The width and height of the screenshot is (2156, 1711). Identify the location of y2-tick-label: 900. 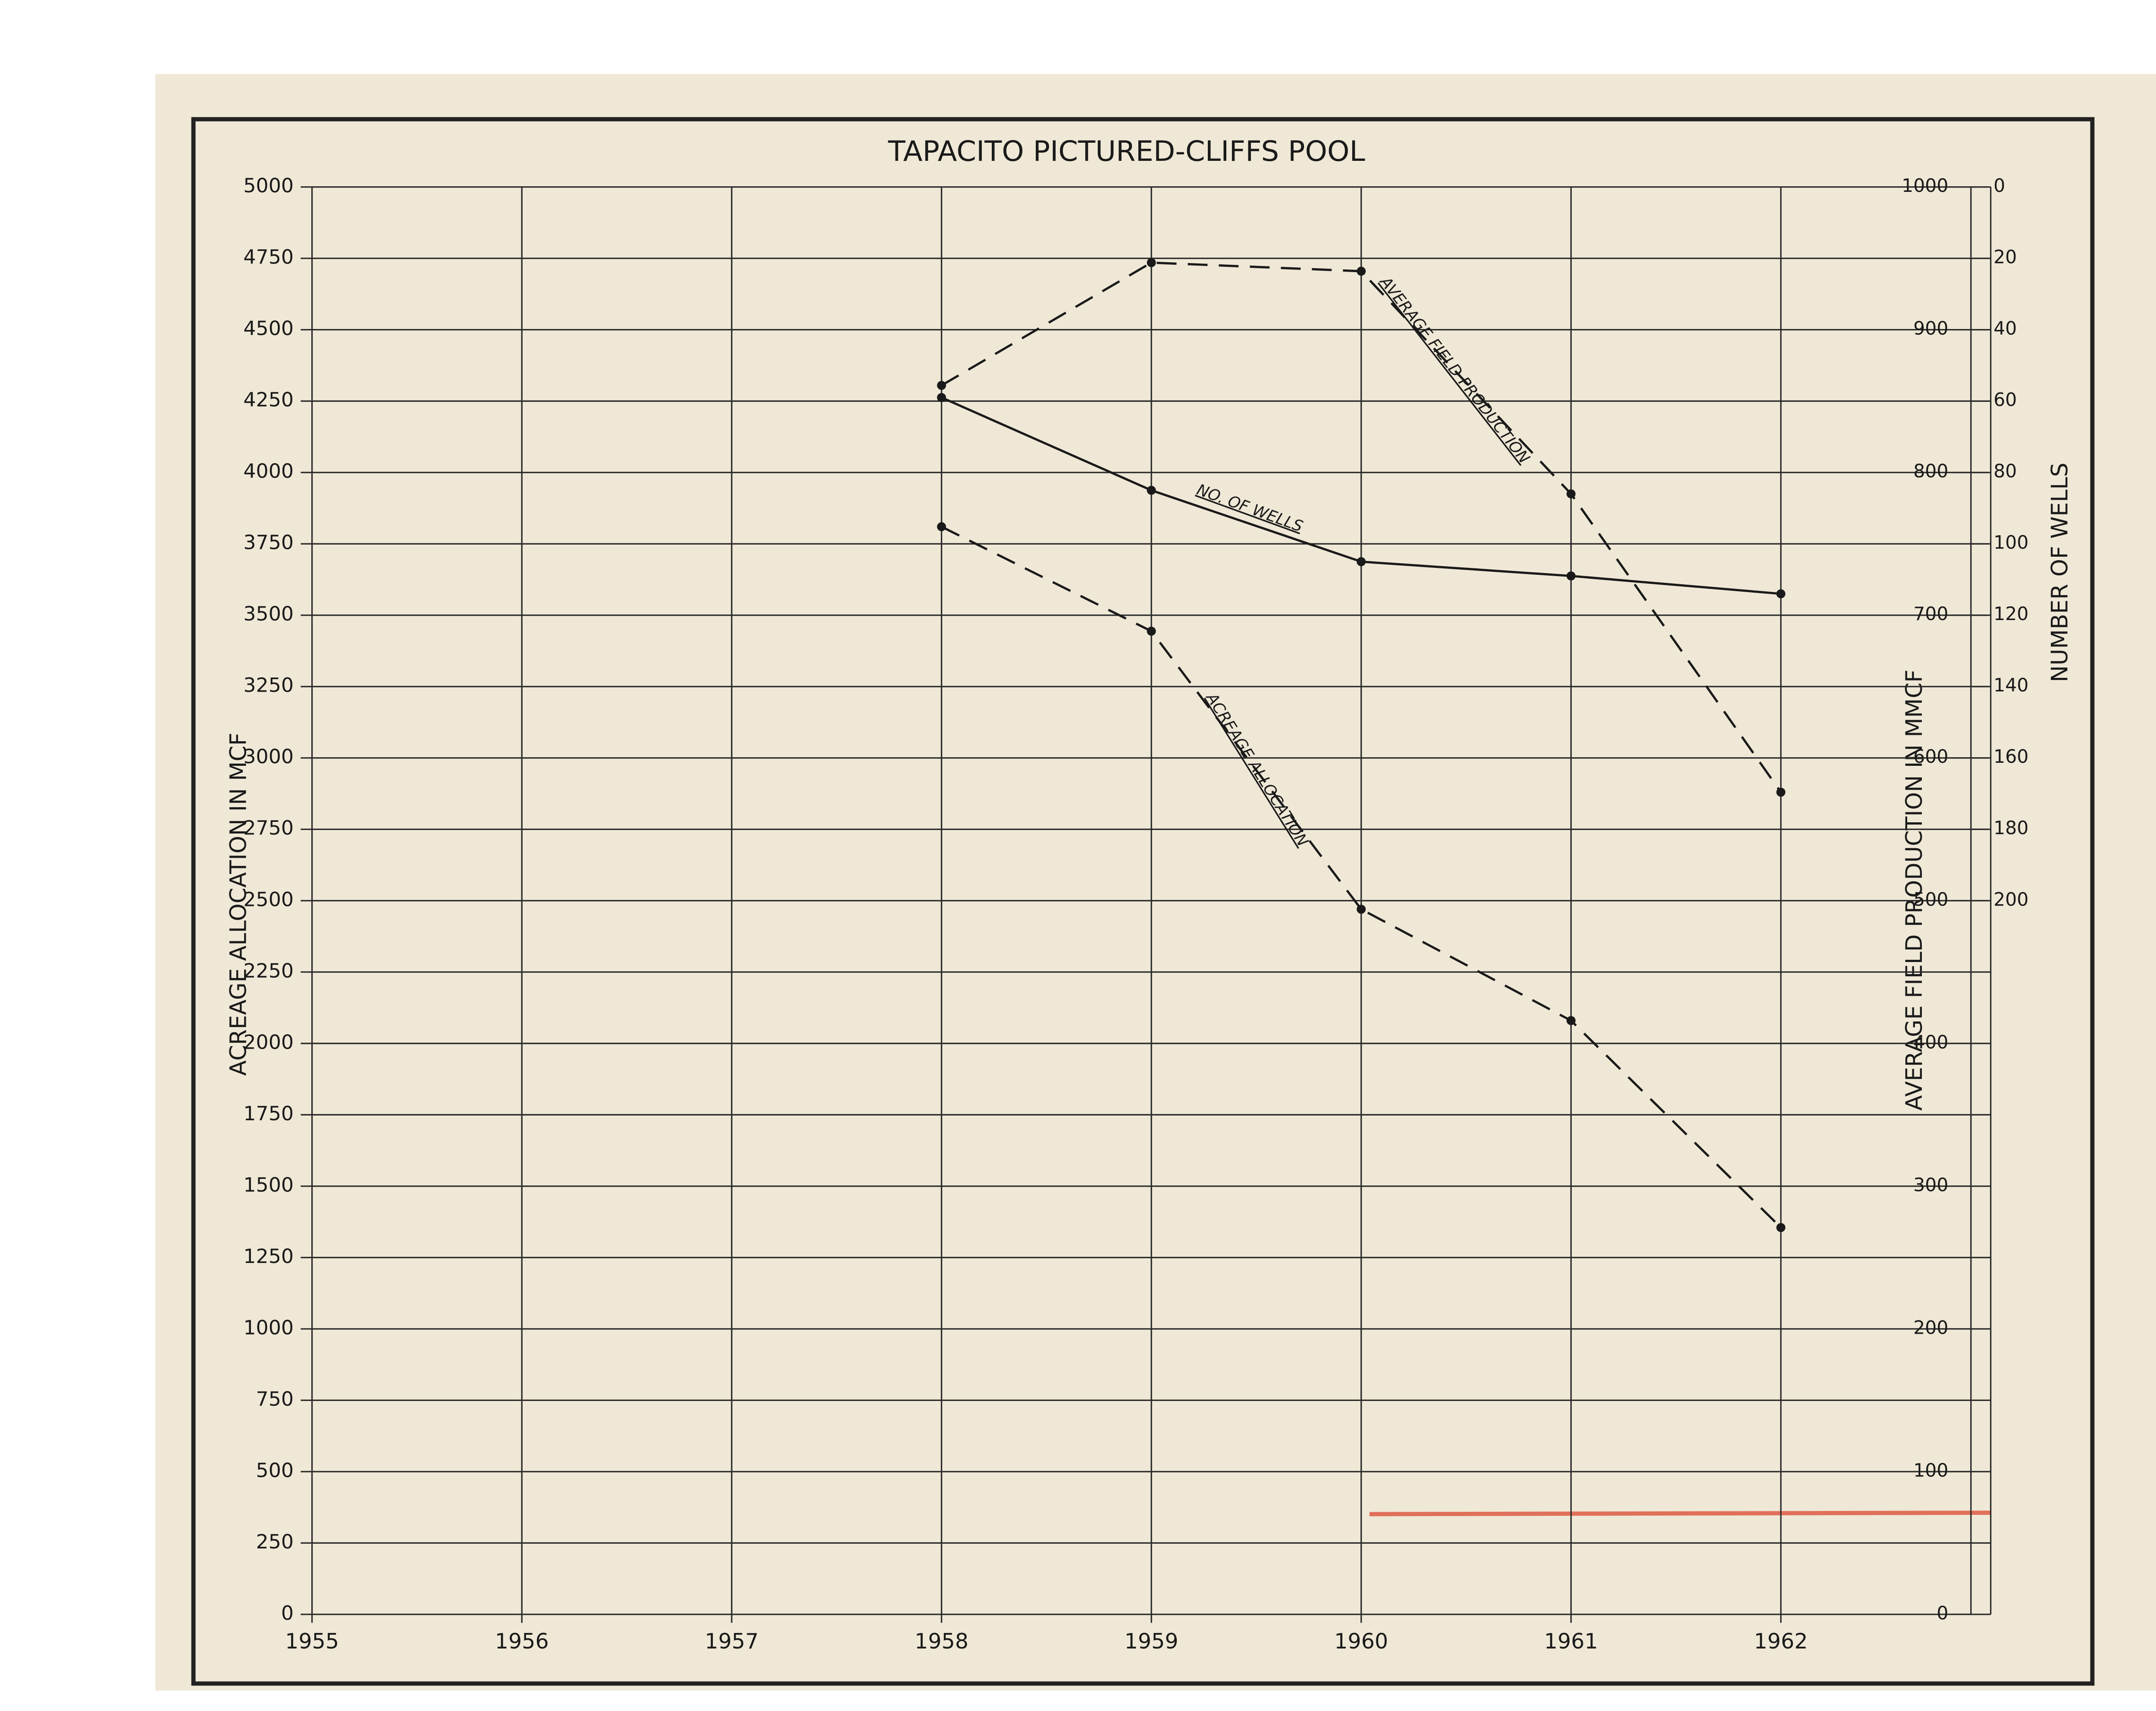
(1930, 328).